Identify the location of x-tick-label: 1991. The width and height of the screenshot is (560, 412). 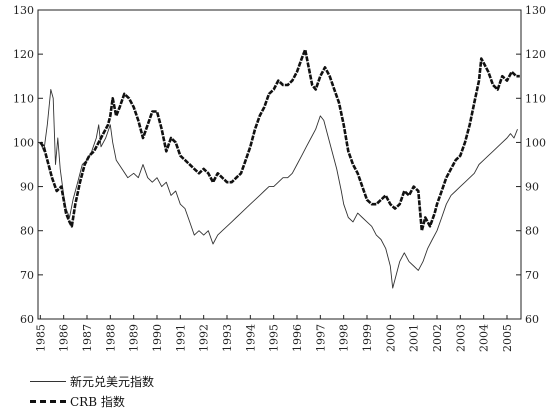
(180, 338).